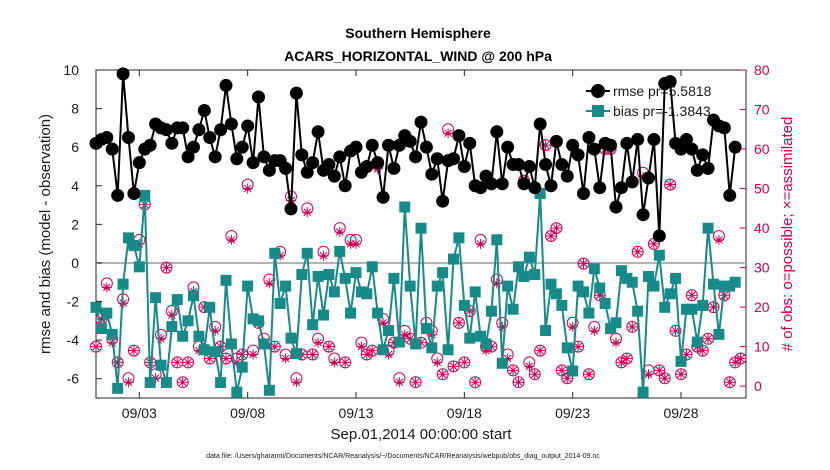 The image size is (830, 470). What do you see at coordinates (680, 413) in the screenshot?
I see `x-tick-label: 09/28` at bounding box center [680, 413].